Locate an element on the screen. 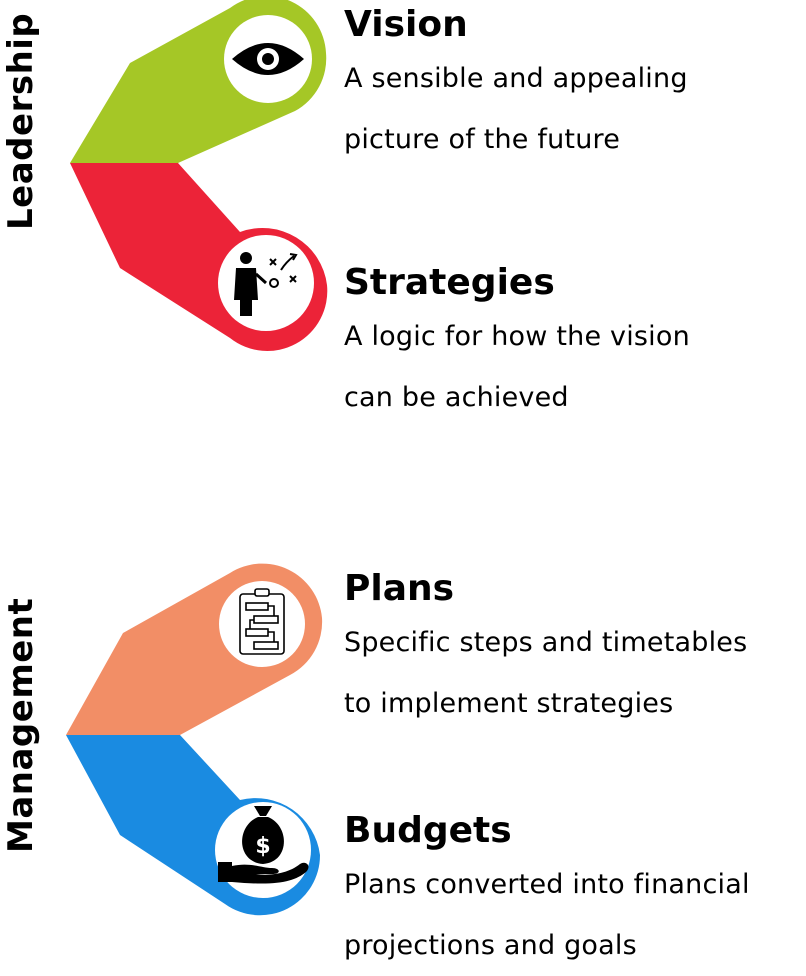 The height and width of the screenshot is (976, 806). money-bag-icon: $ is located at coordinates (263, 845).